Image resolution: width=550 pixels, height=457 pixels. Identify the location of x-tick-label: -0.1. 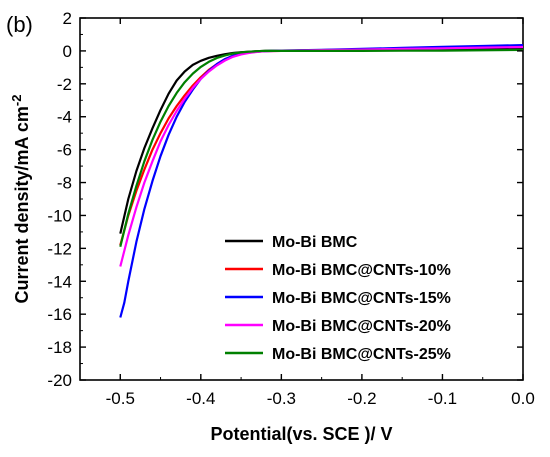
(442, 398).